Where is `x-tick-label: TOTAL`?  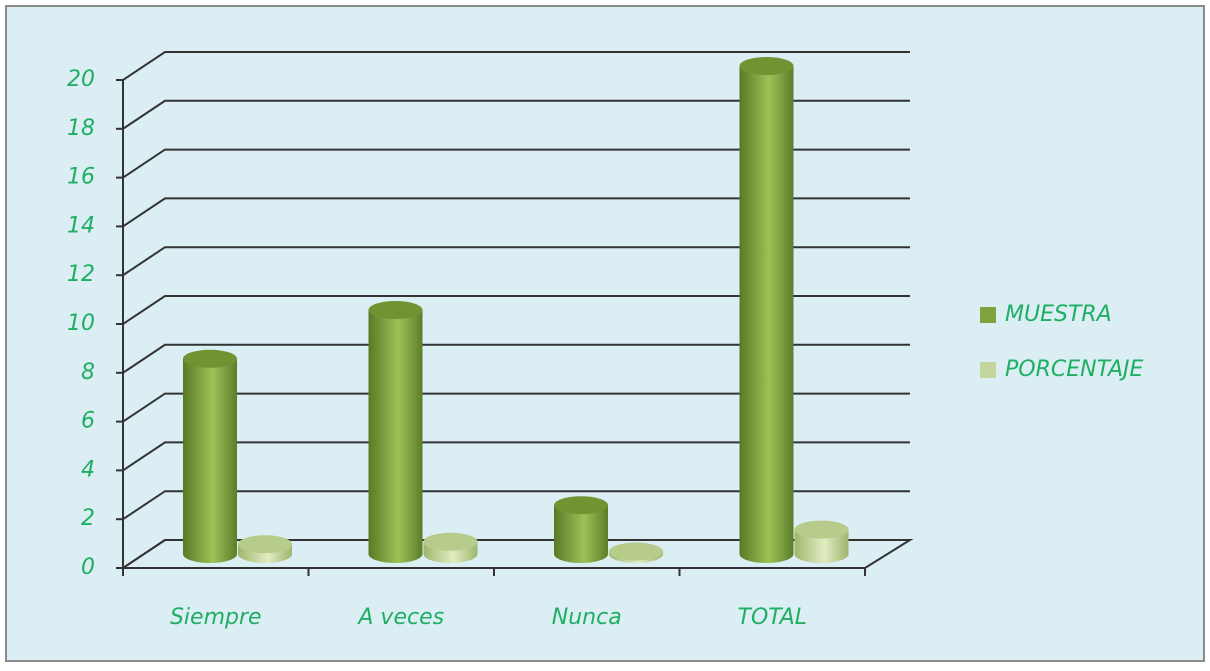
x-tick-label: TOTAL is located at coordinates (772, 617).